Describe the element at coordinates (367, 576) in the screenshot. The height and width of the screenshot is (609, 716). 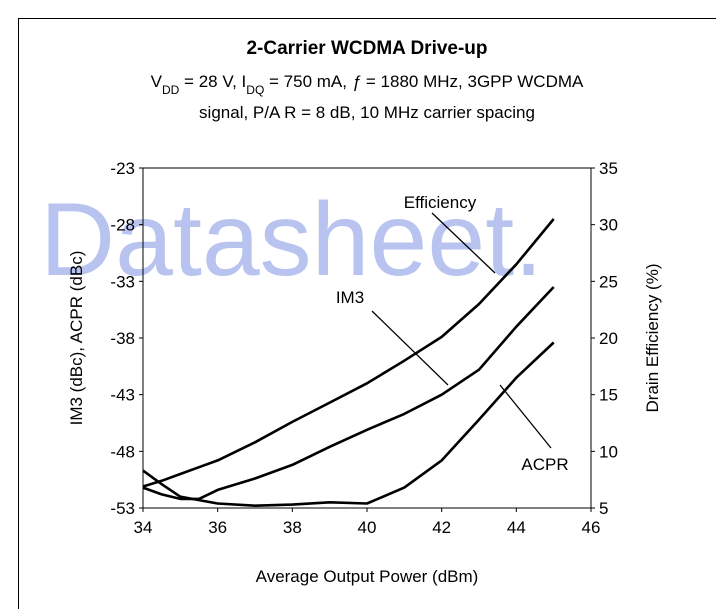
I see `x-axis-label: Average Output Power (dBm)` at that location.